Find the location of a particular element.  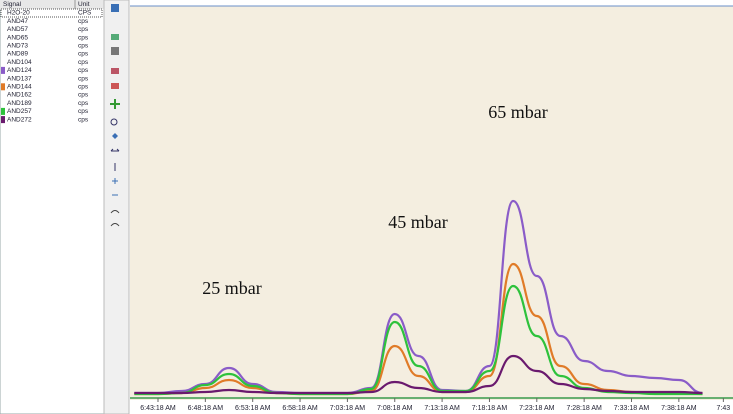

x-tick-label: 7:18:18 AM is located at coordinates (490, 408).